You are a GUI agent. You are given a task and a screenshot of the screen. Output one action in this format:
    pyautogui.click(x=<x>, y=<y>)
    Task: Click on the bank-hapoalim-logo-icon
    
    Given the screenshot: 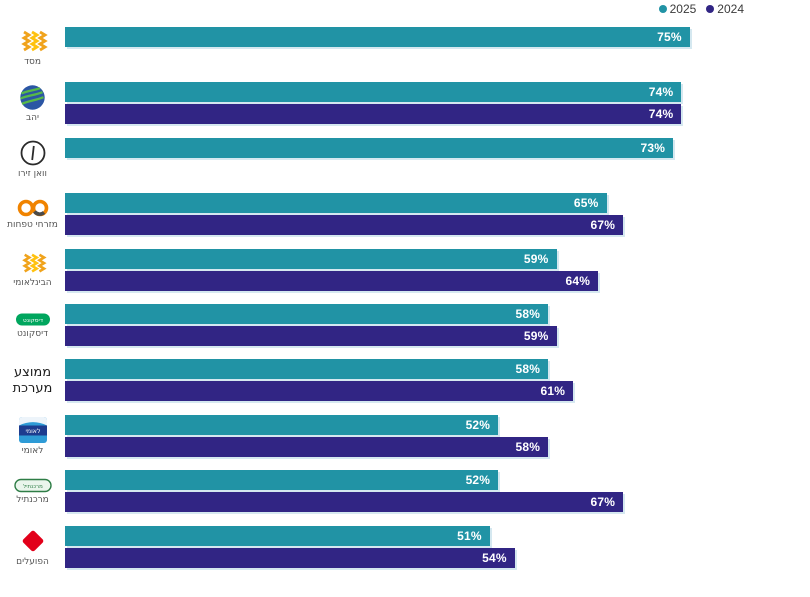 What is the action you would take?
    pyautogui.click(x=32, y=540)
    